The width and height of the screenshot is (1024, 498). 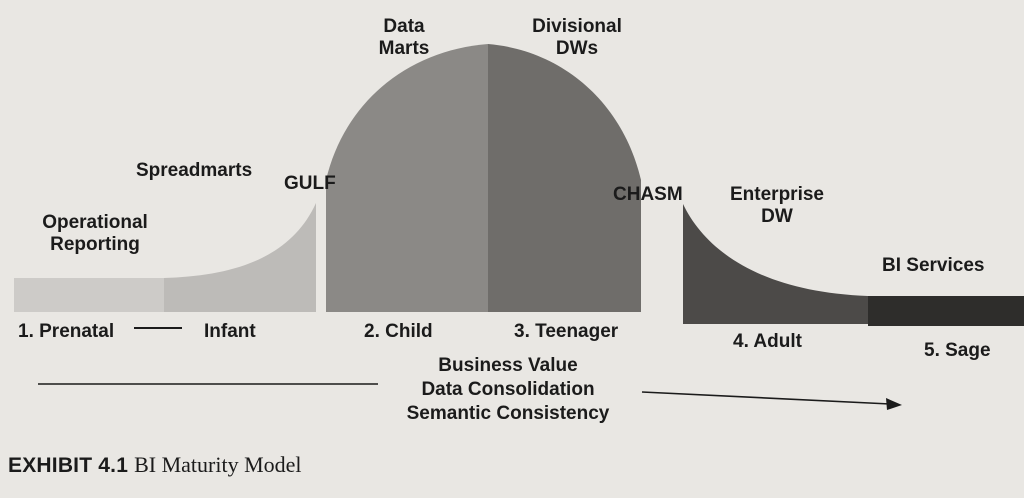 I want to click on label-gulf: GULF, so click(x=310, y=183).